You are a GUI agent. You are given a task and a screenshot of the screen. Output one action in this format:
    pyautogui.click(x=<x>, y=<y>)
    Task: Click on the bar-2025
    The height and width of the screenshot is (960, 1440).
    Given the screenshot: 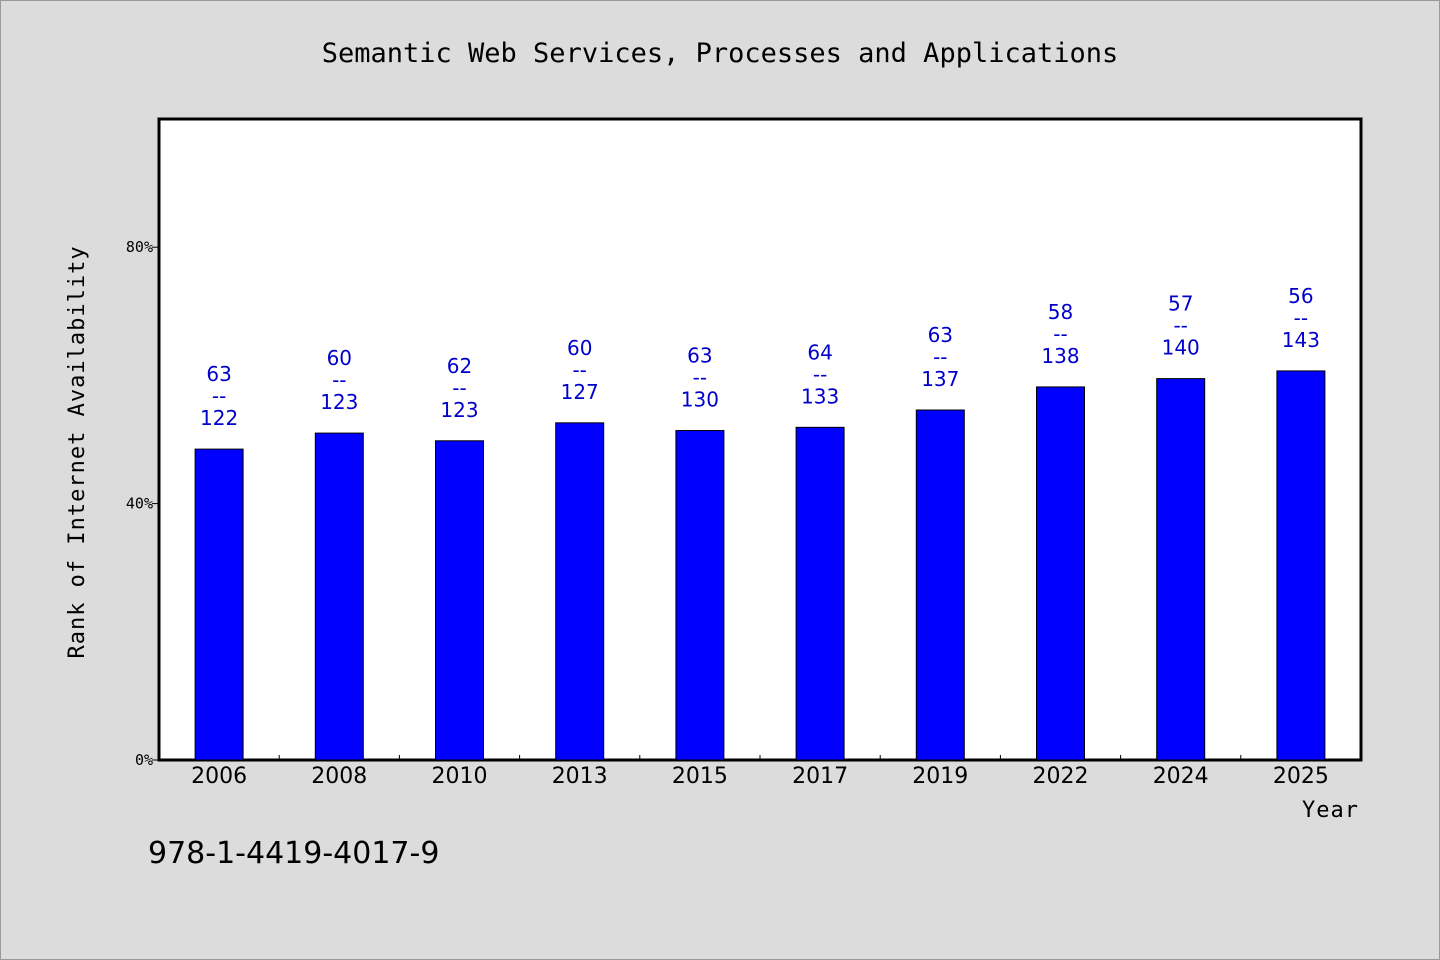 What is the action you would take?
    pyautogui.click(x=1301, y=565)
    